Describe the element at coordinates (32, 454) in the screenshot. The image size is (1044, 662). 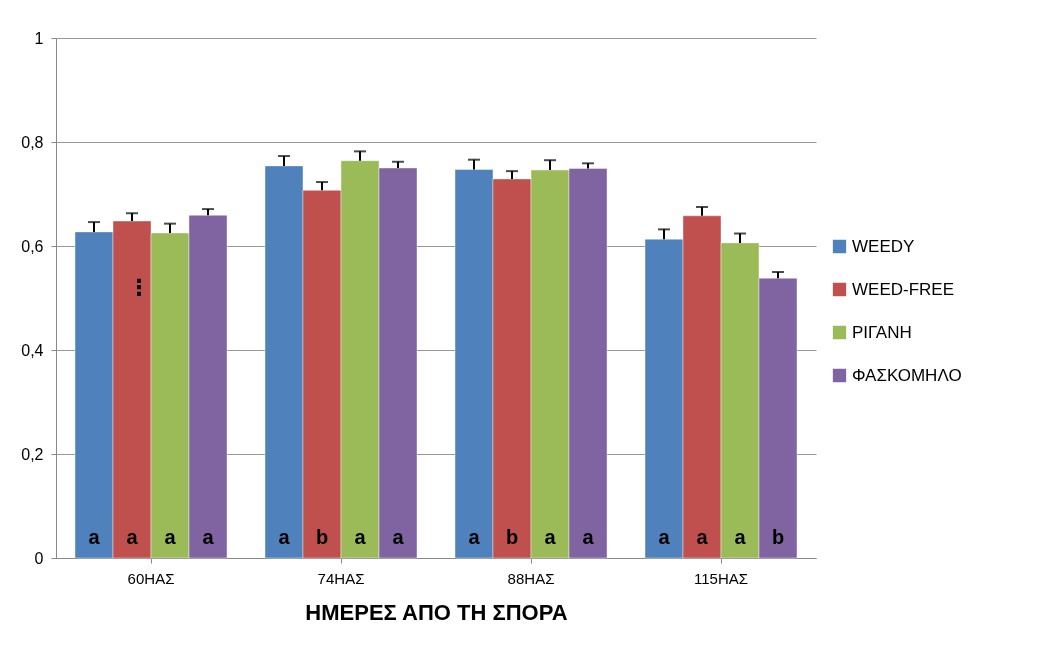
I see `y-tick-label: 0,2` at that location.